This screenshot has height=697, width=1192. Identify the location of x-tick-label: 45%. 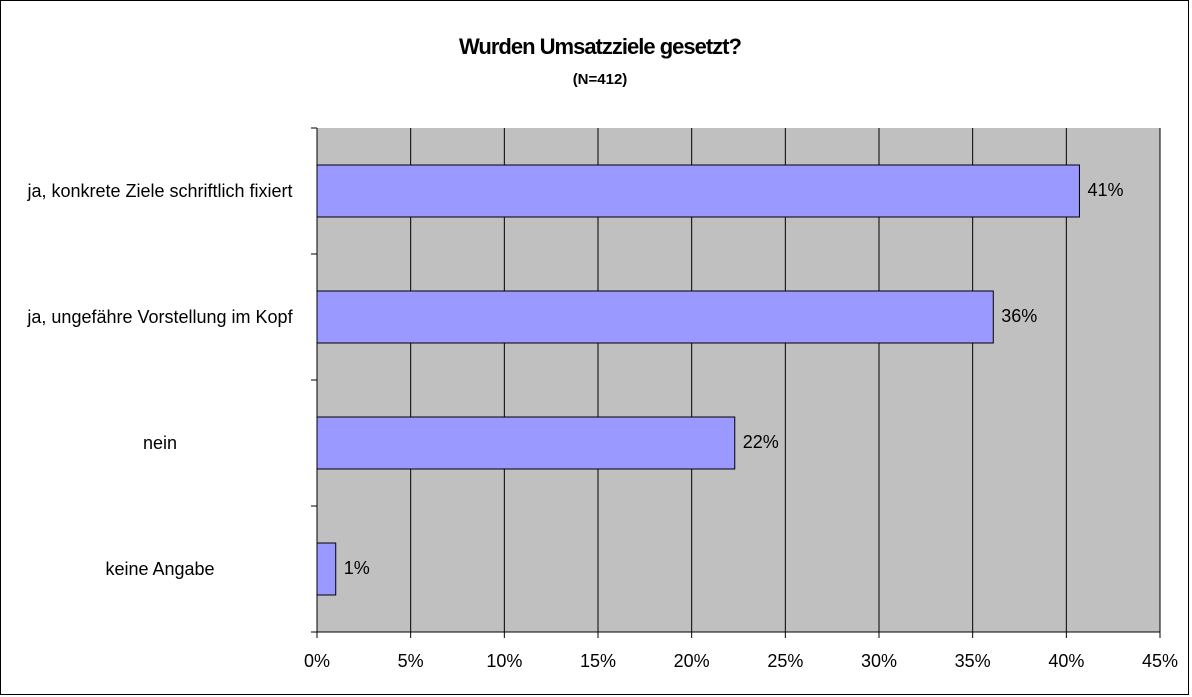
(1160, 661).